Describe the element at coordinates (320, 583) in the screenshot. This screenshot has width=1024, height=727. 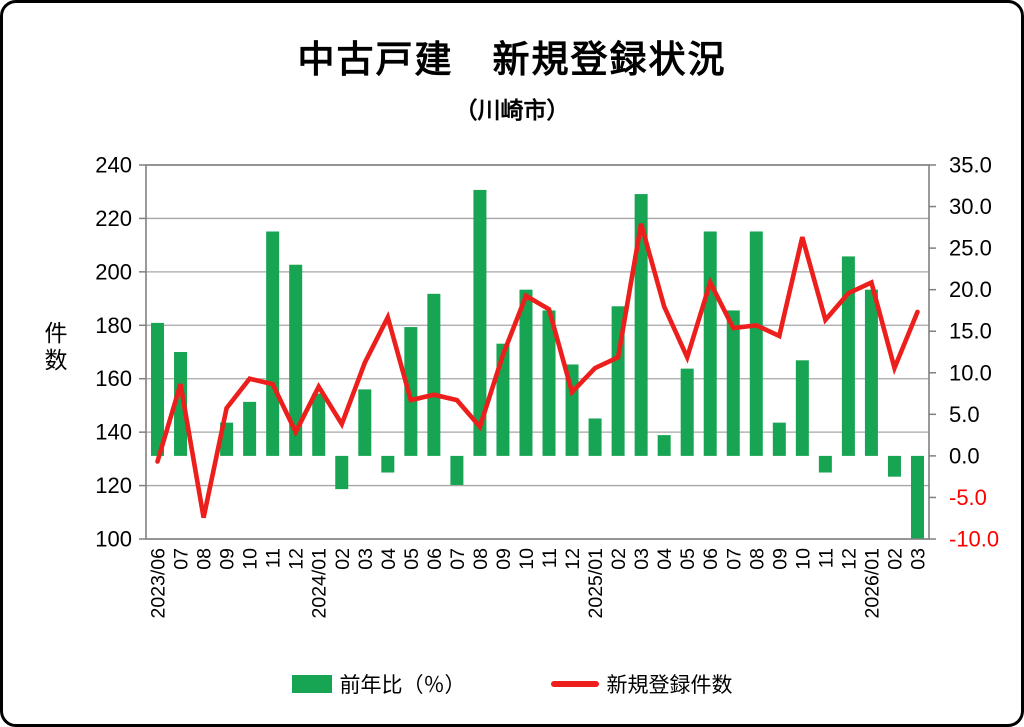
I see `x-tick-label: 2024/01` at that location.